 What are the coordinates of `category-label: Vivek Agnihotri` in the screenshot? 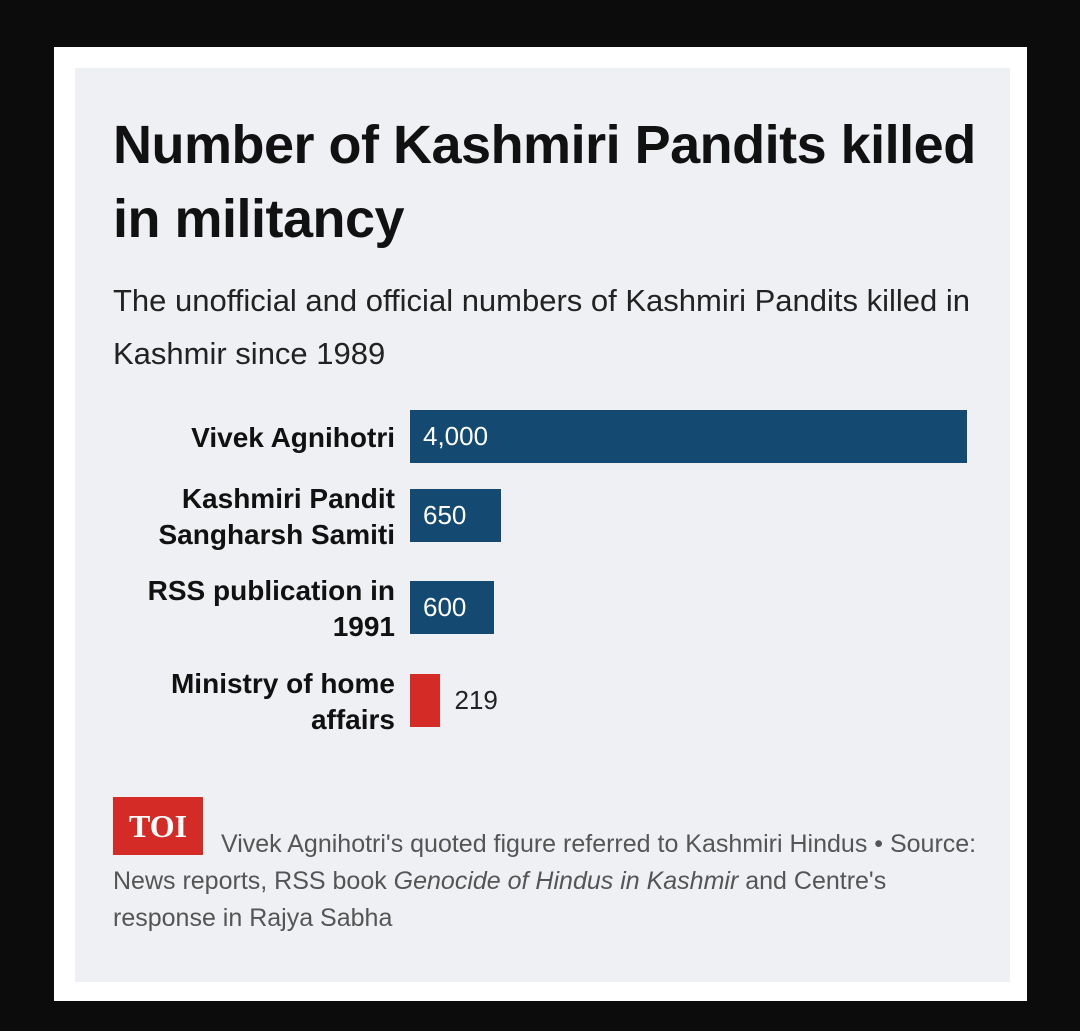 It's located at (293, 437).